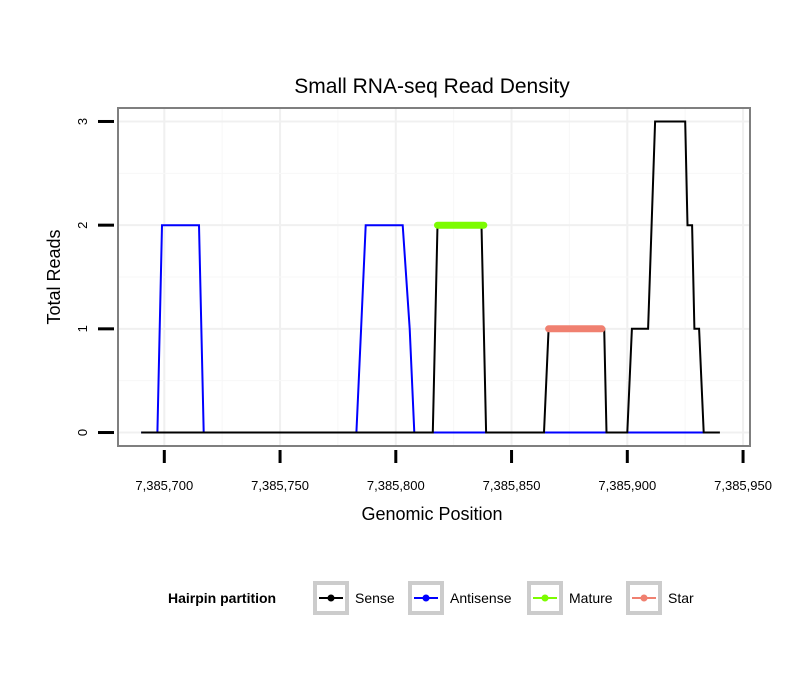 The image size is (810, 690). What do you see at coordinates (164, 485) in the screenshot?
I see `x-tick-label: 7,385,700` at bounding box center [164, 485].